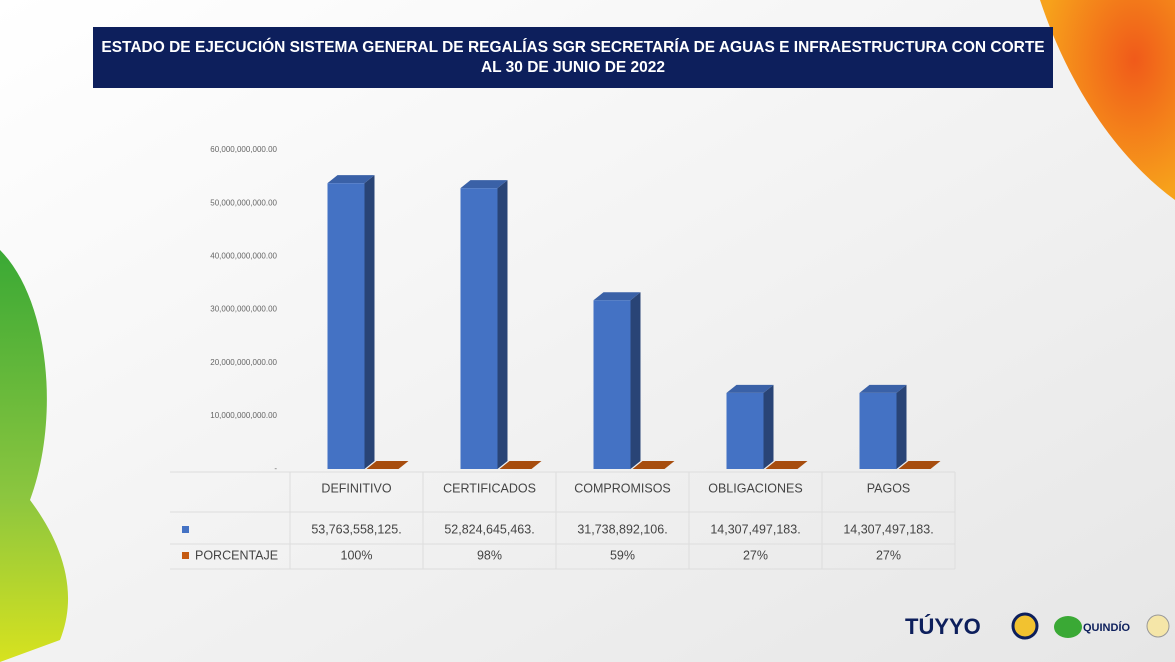 This screenshot has height=662, width=1175. What do you see at coordinates (356, 529) in the screenshot?
I see `data-label: 53,763,558,125.` at bounding box center [356, 529].